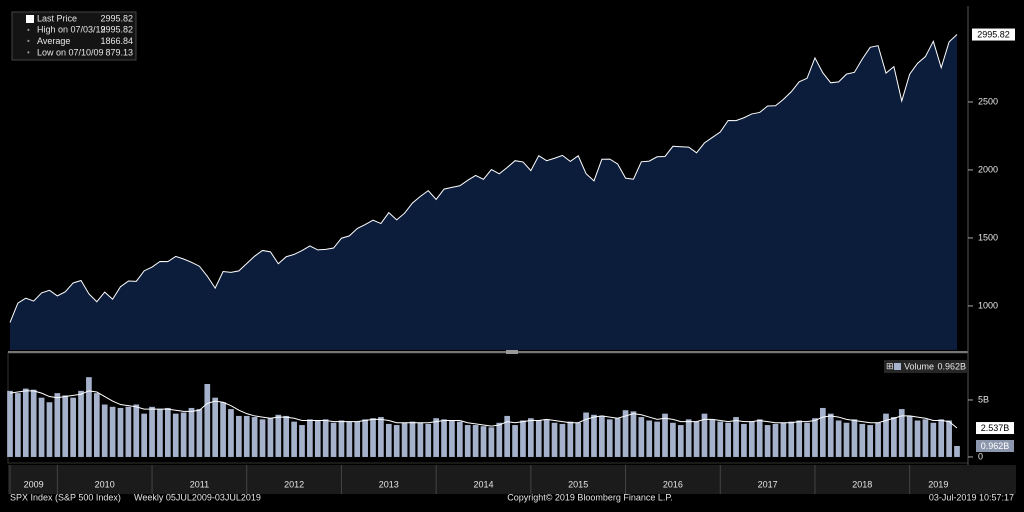 This screenshot has height=512, width=1024. I want to click on legend-label: Average, so click(53, 41).